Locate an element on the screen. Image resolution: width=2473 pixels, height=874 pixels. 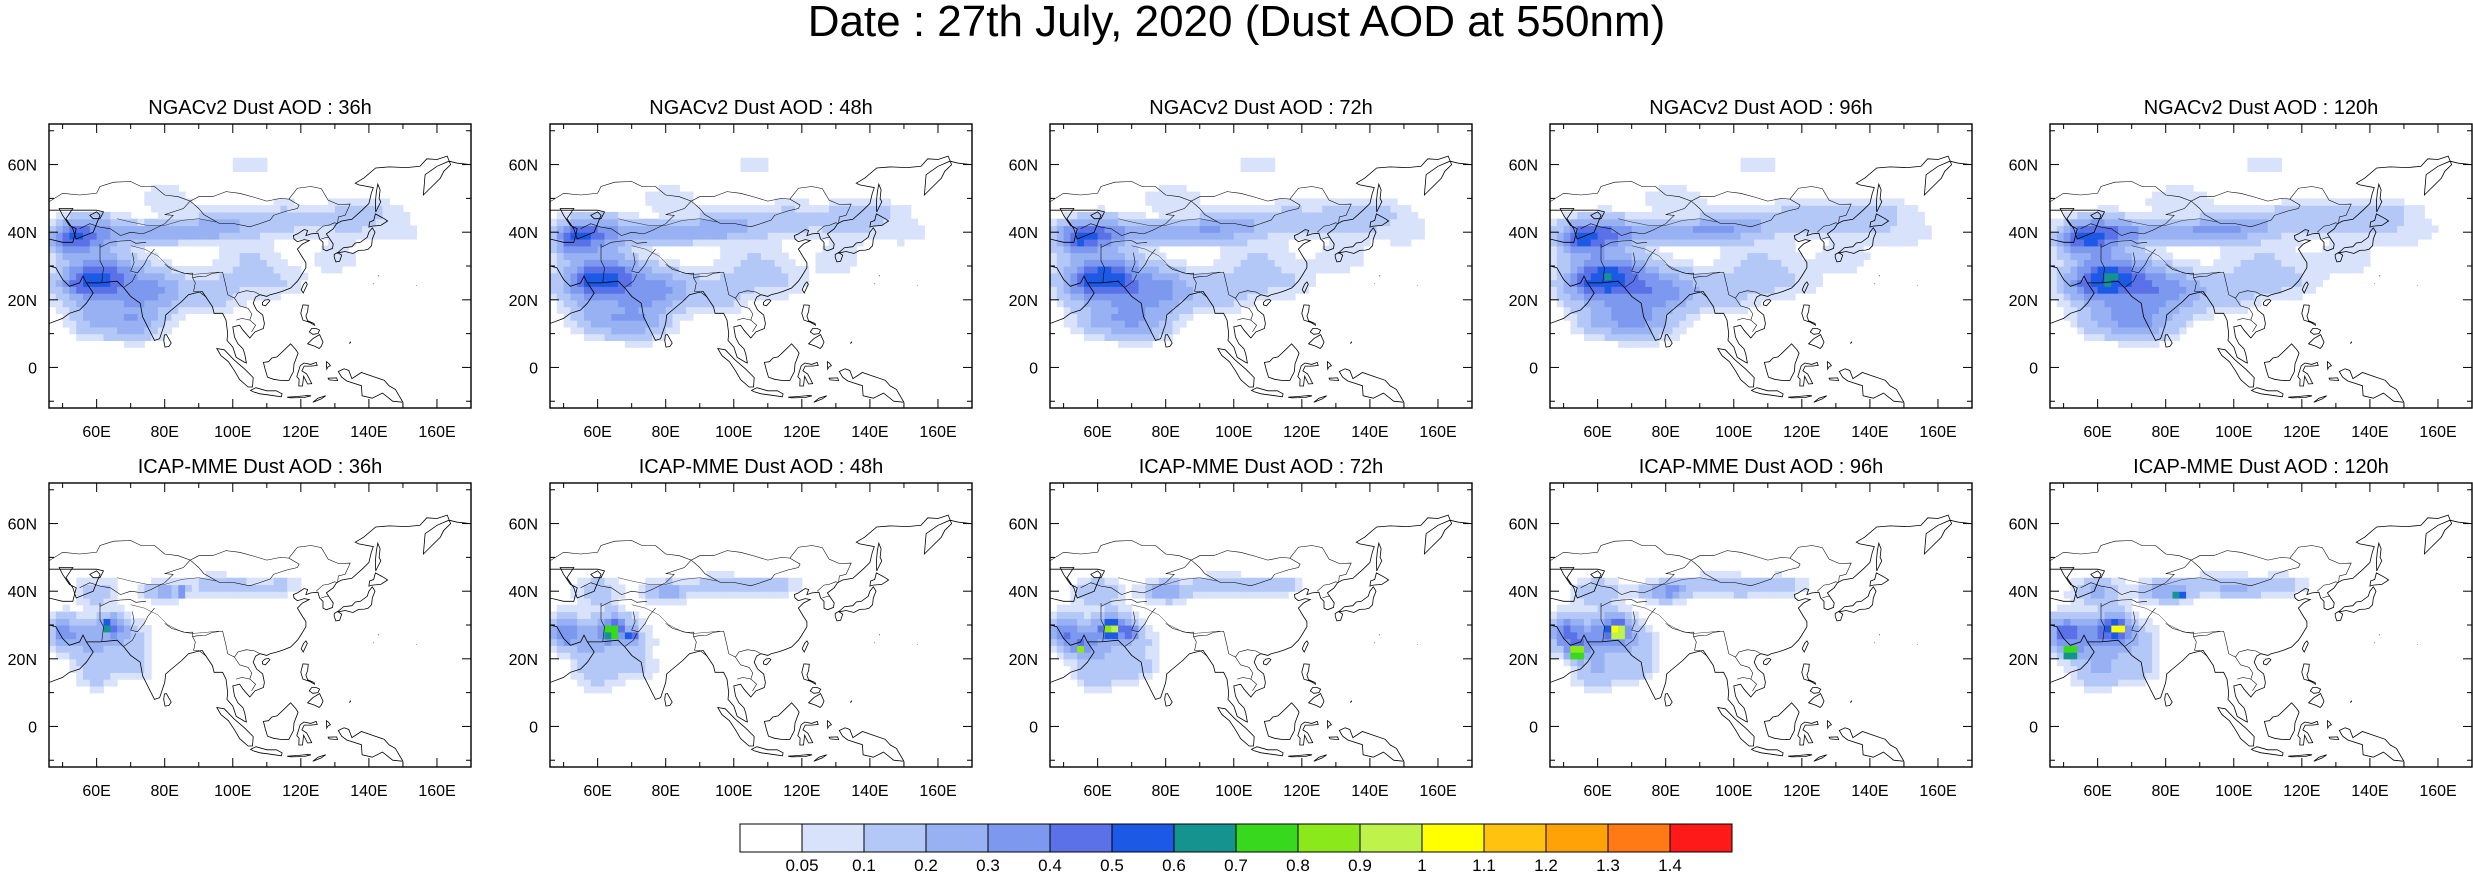
colorbar-label: 0.4 is located at coordinates (1050, 865).